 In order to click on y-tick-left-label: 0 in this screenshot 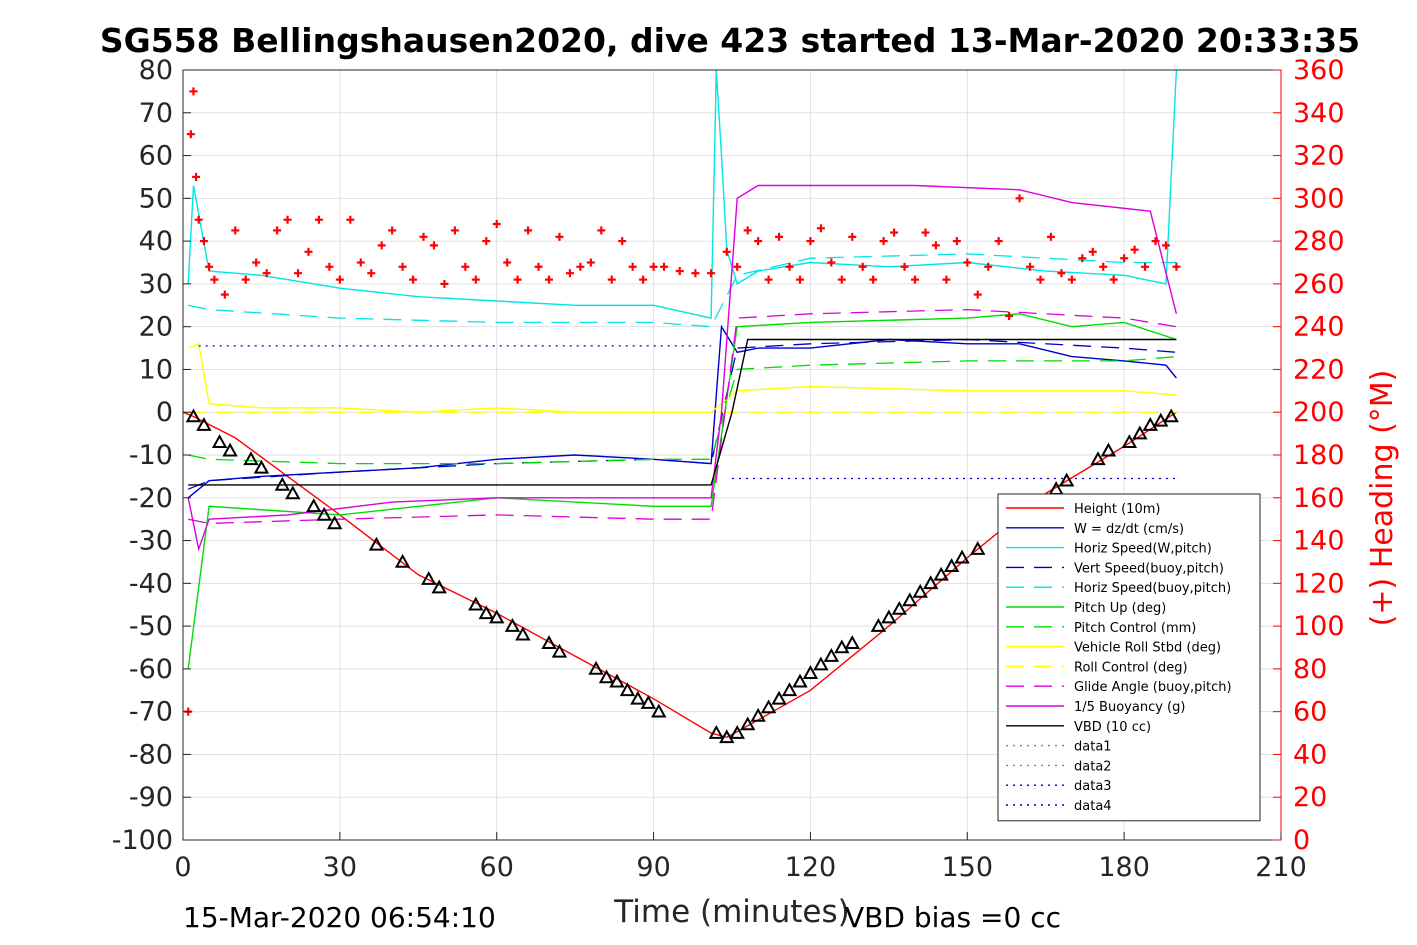, I will do `click(164, 412)`.